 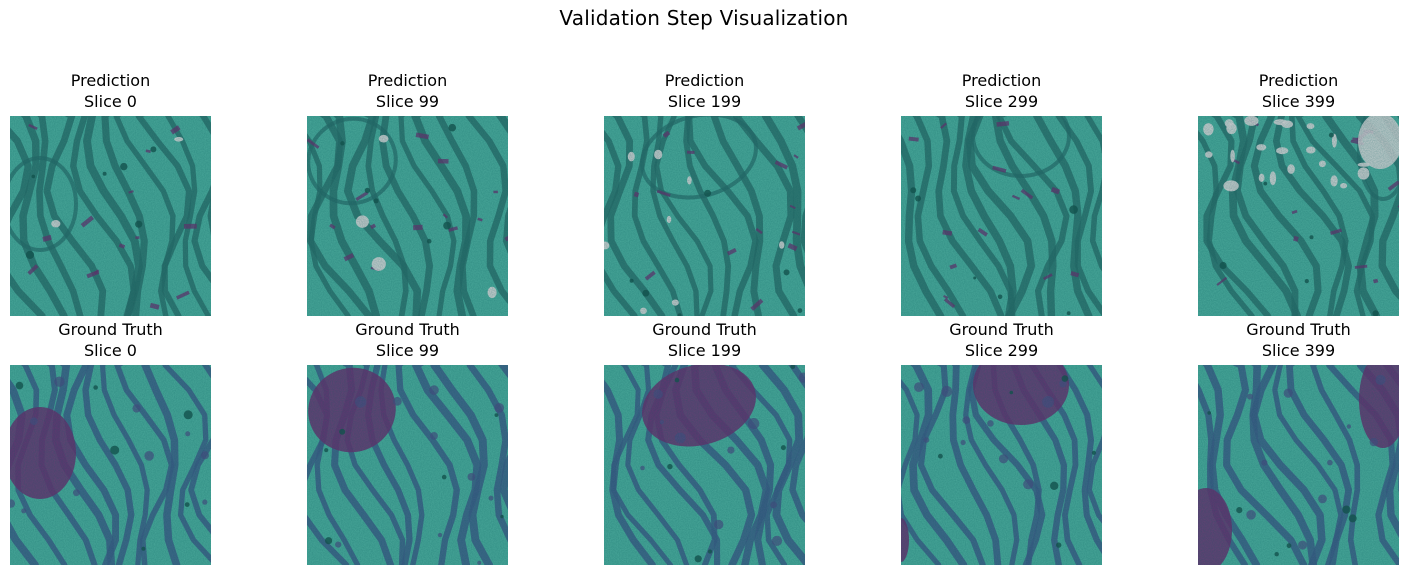 What do you see at coordinates (1283, 91) in the screenshot?
I see `panel-title: Prediction Slice 399` at bounding box center [1283, 91].